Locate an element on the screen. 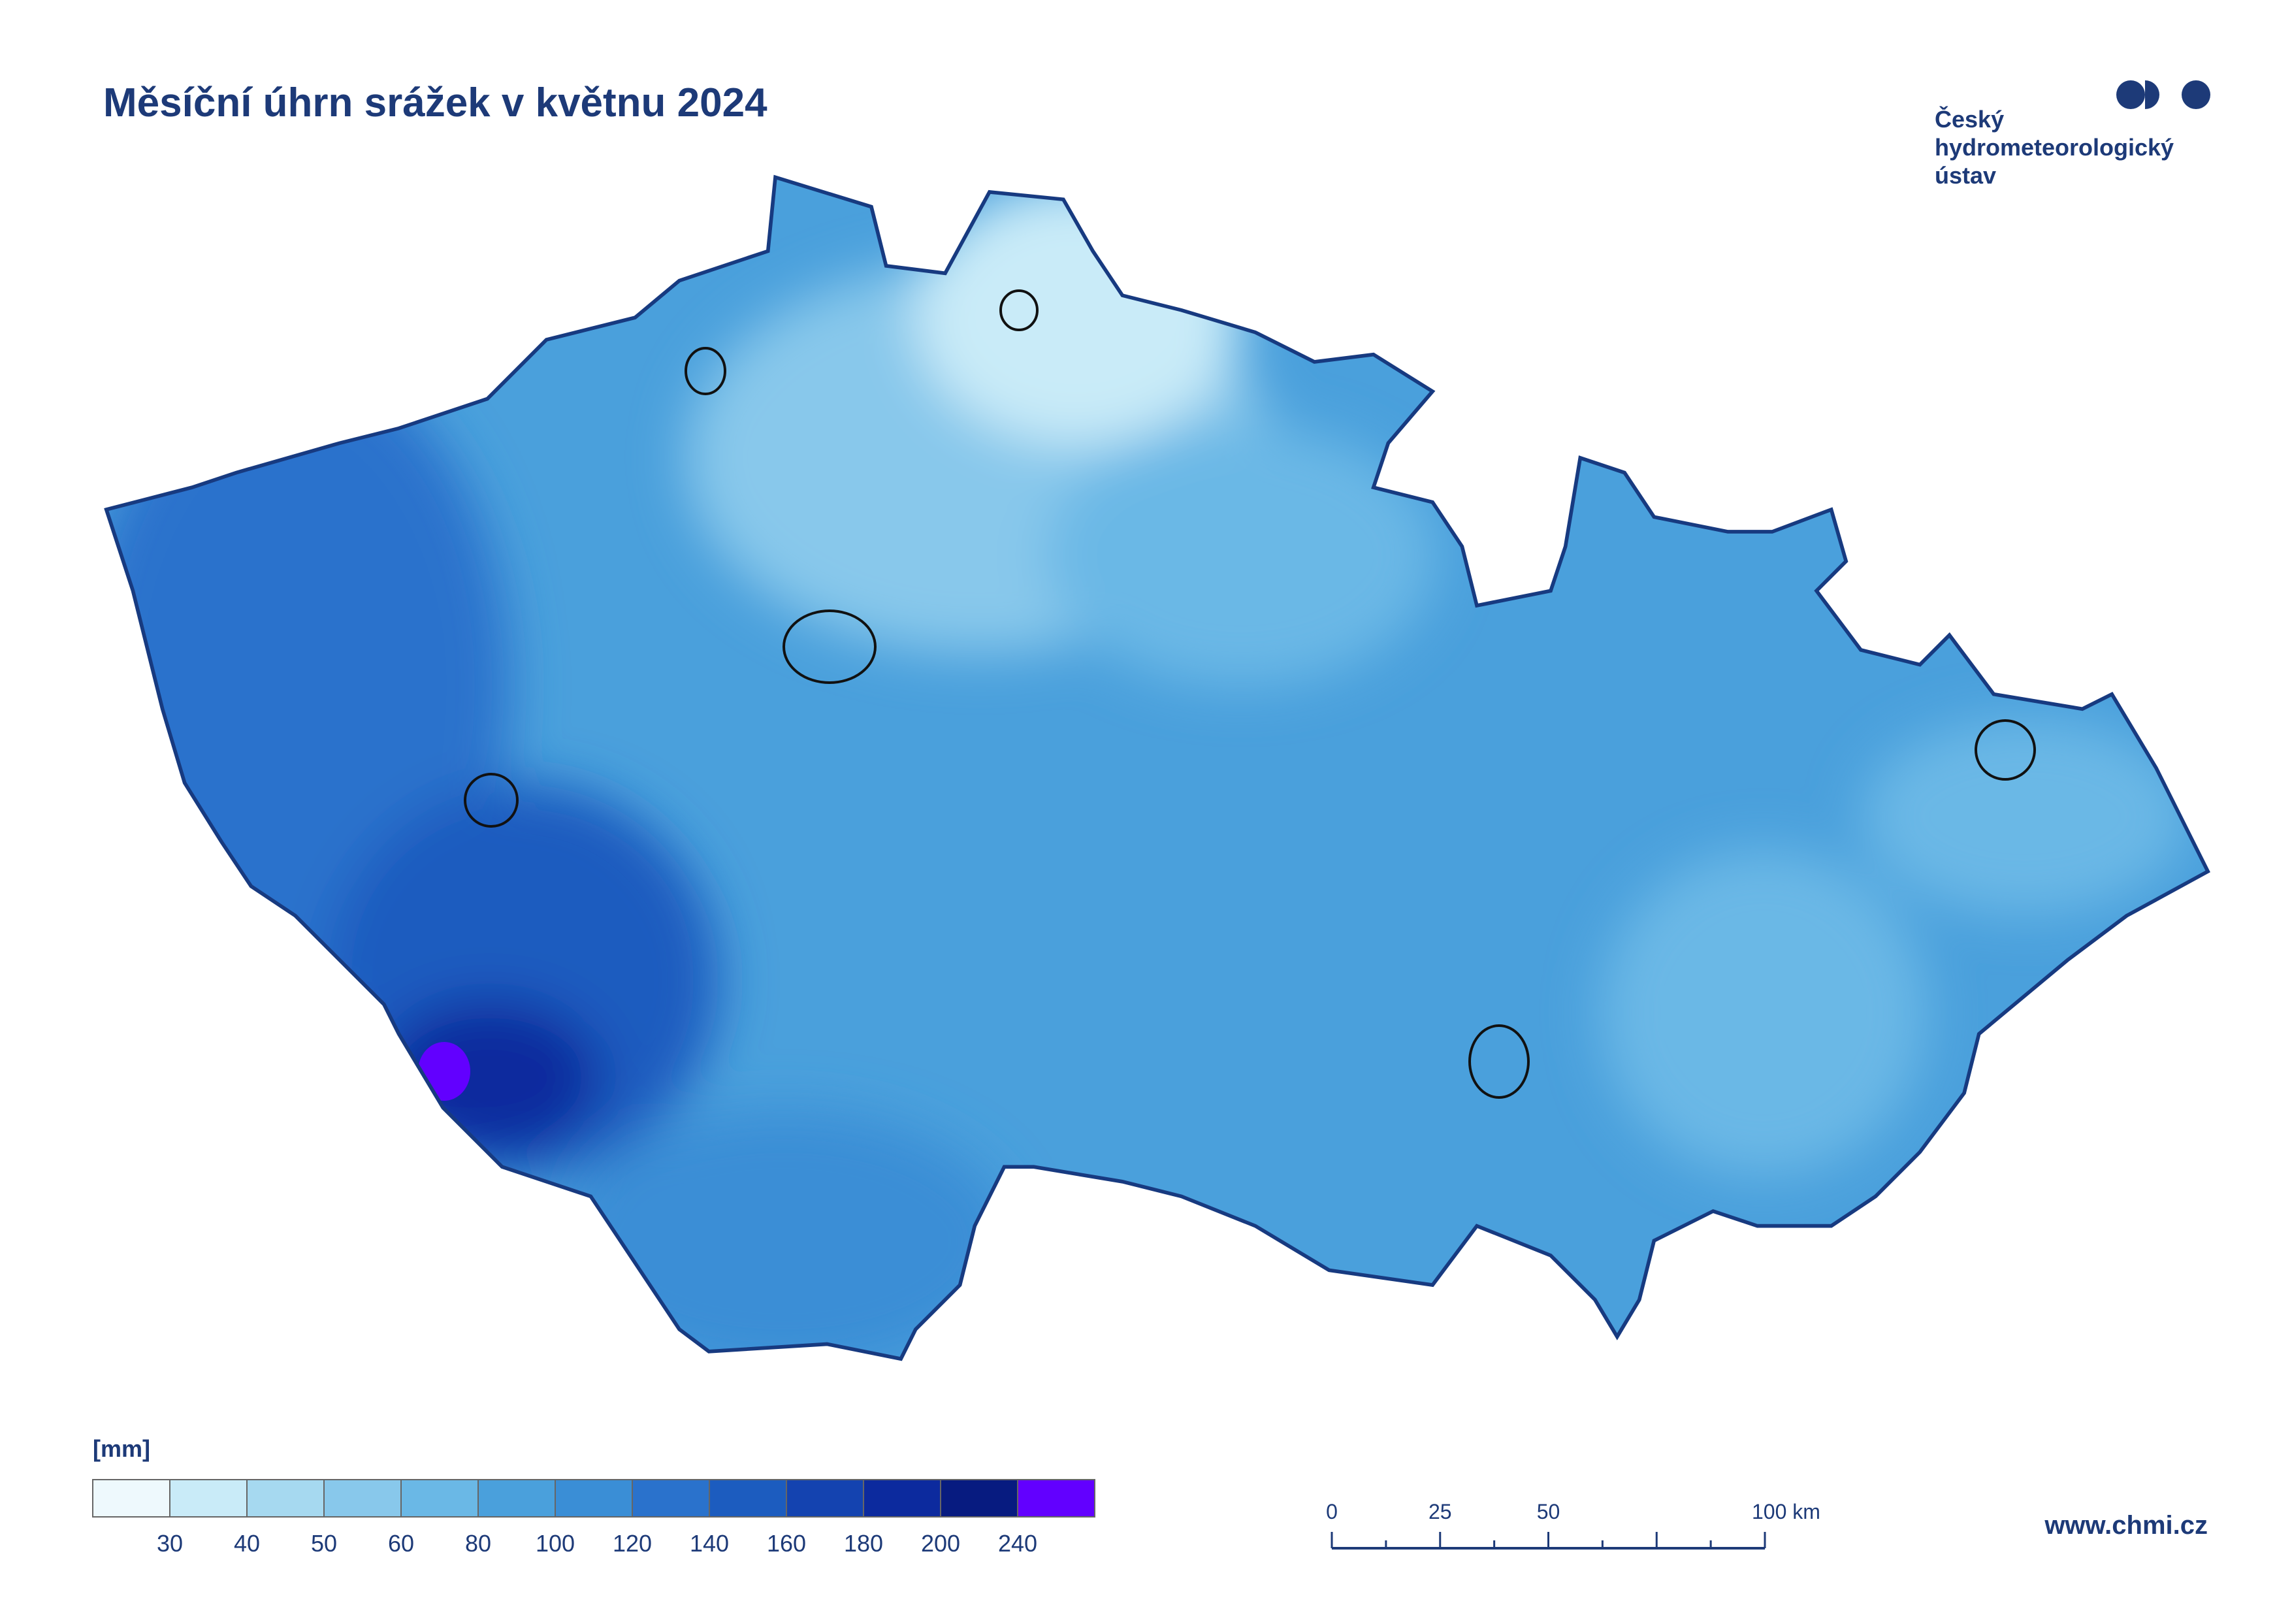  scale-label: 100 km is located at coordinates (1786, 1511).